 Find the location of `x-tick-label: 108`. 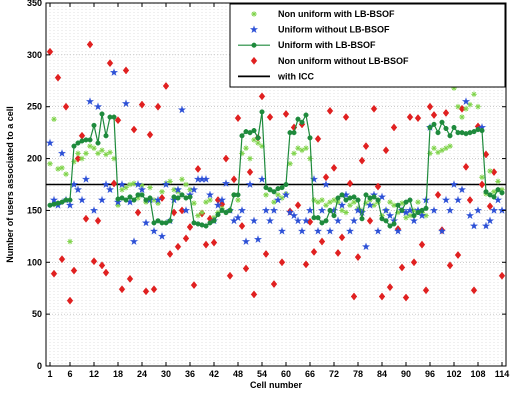

x-tick-label: 108 is located at coordinates (477, 374).